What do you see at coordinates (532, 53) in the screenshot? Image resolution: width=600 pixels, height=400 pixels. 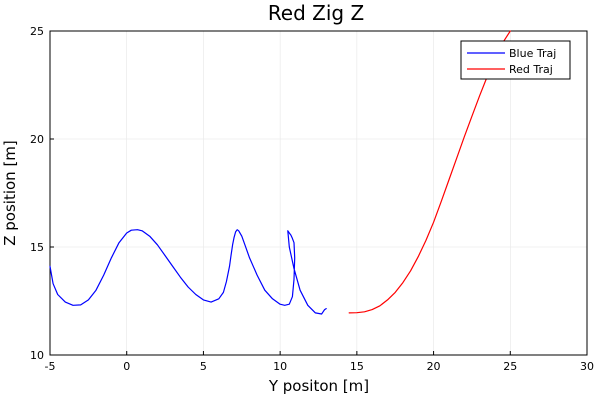 I see `legend-label-blue: Blue Traj` at bounding box center [532, 53].